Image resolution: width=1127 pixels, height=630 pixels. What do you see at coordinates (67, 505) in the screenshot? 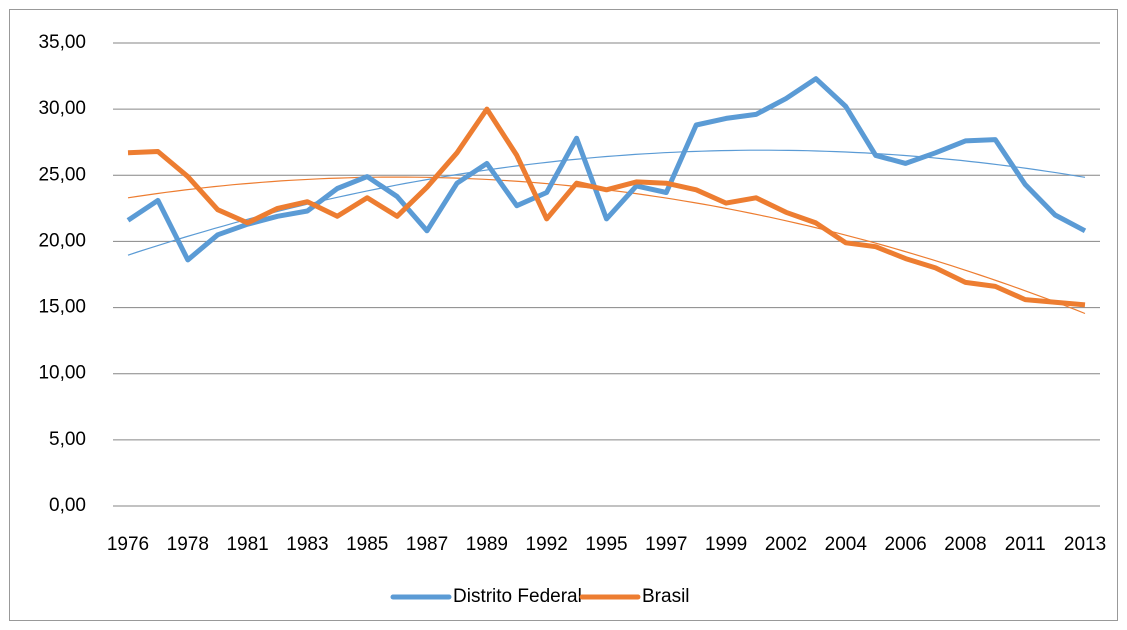
I see `y-tick-label: 0,00` at bounding box center [67, 505].